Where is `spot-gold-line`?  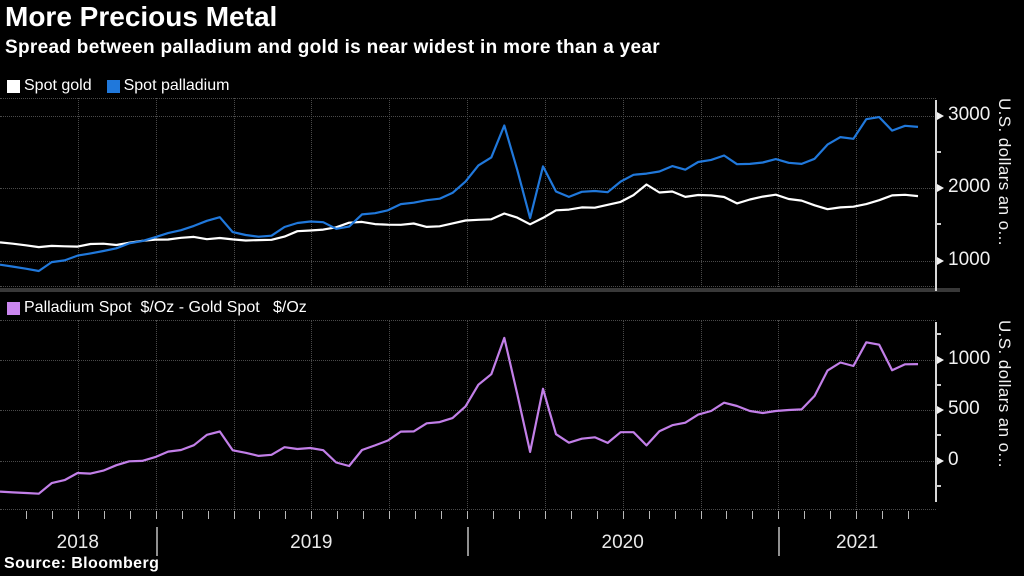 spot-gold-line is located at coordinates (459, 216).